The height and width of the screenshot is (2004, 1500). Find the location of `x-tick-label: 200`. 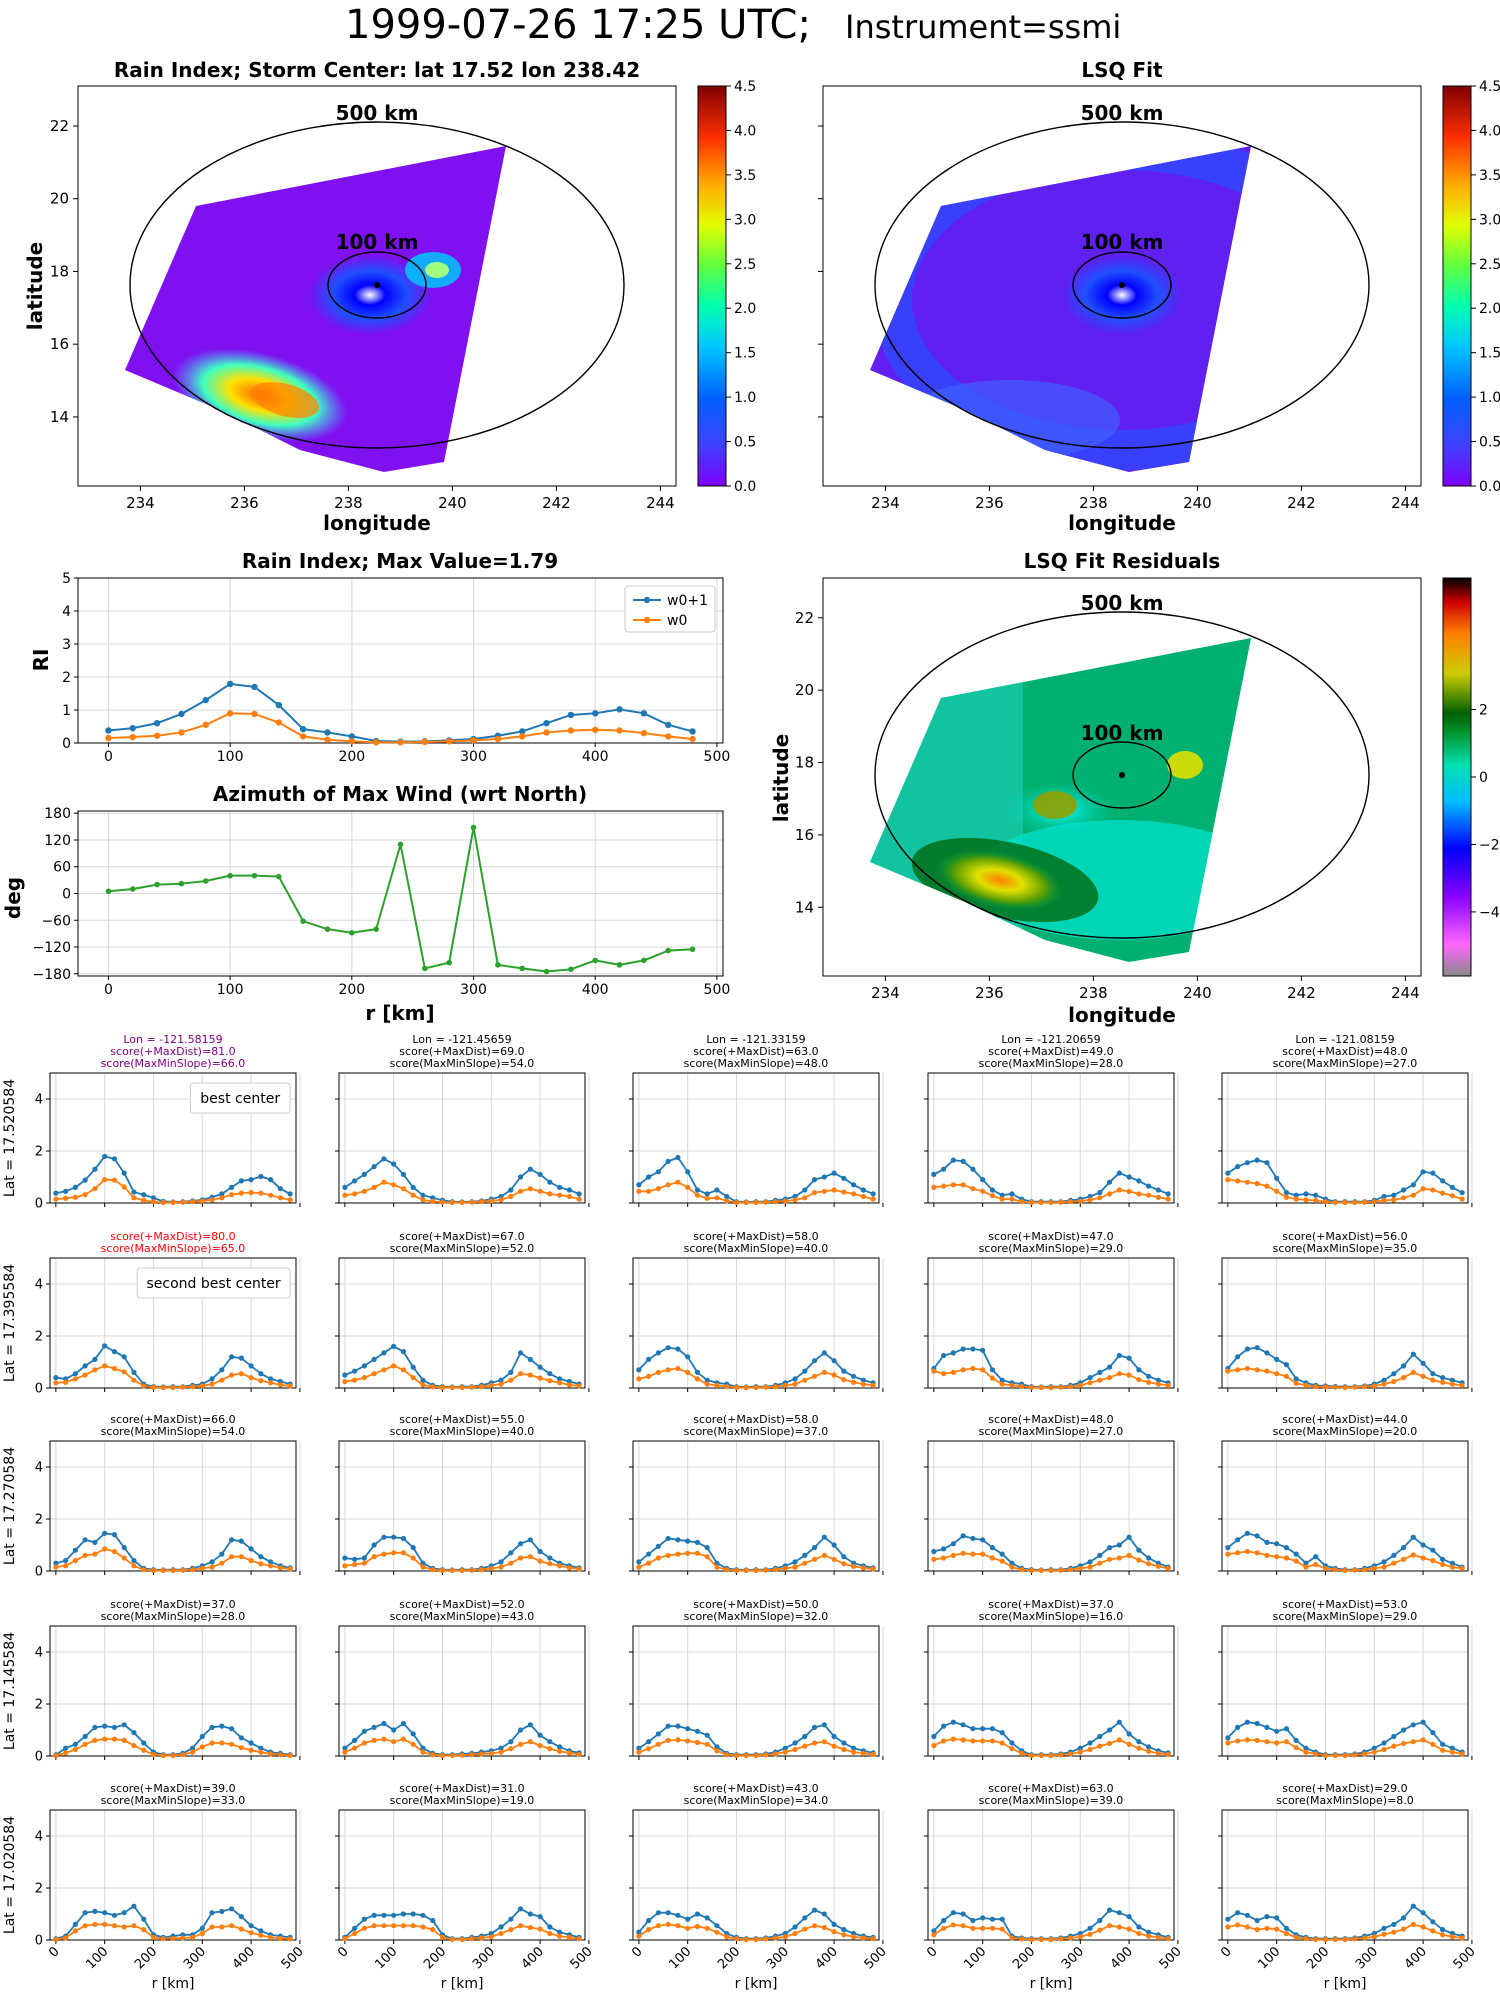

x-tick-label: 200 is located at coordinates (351, 990).